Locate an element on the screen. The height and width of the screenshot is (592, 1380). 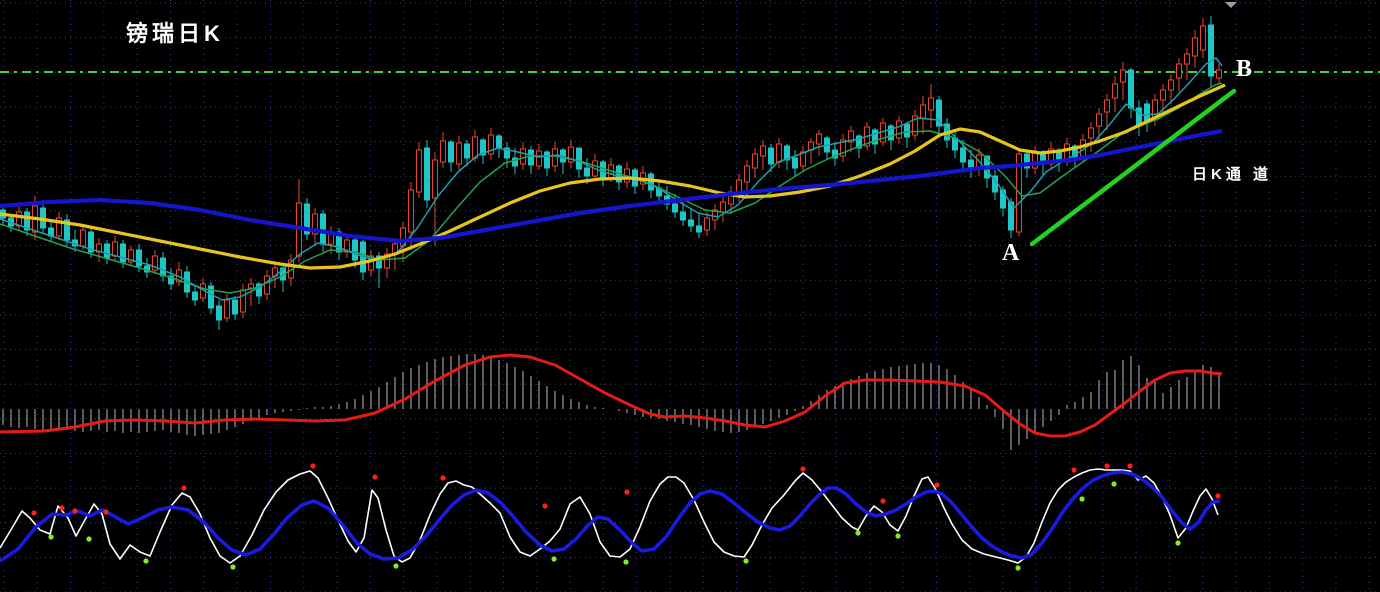
kdj-d-line is located at coordinates (610, 516).